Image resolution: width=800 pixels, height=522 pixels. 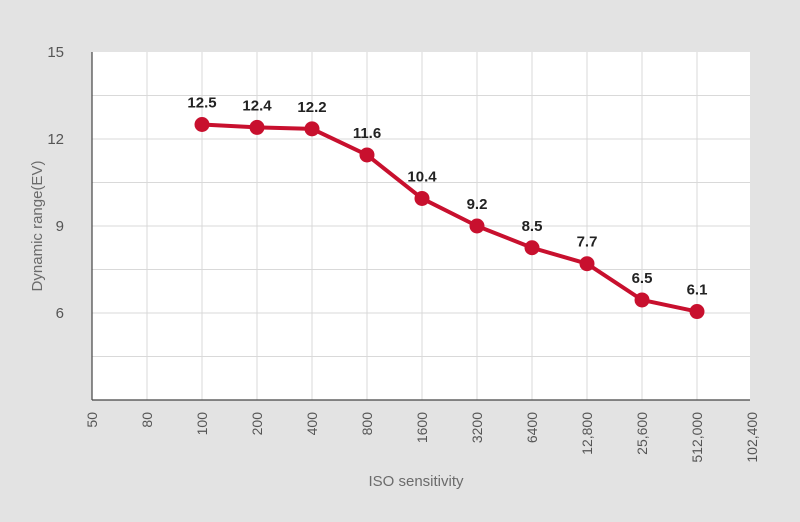 I want to click on x-tick-label: 3200, so click(x=477, y=427).